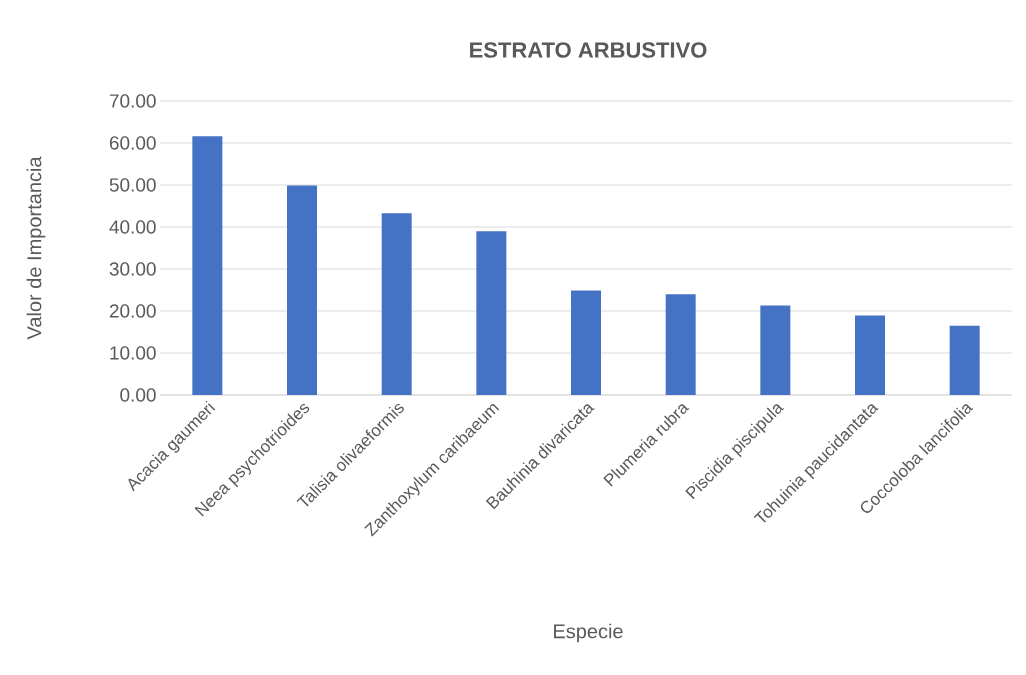  Describe the element at coordinates (132, 185) in the screenshot. I see `y-tick-label: 50.00` at that location.